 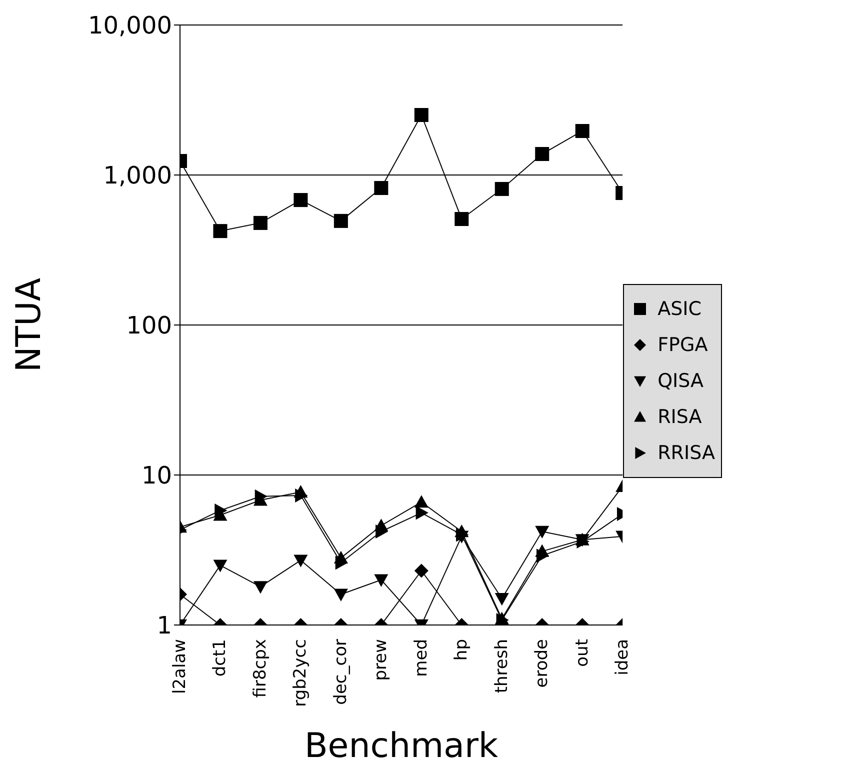 I want to click on x-tick-label: med, so click(x=421, y=658).